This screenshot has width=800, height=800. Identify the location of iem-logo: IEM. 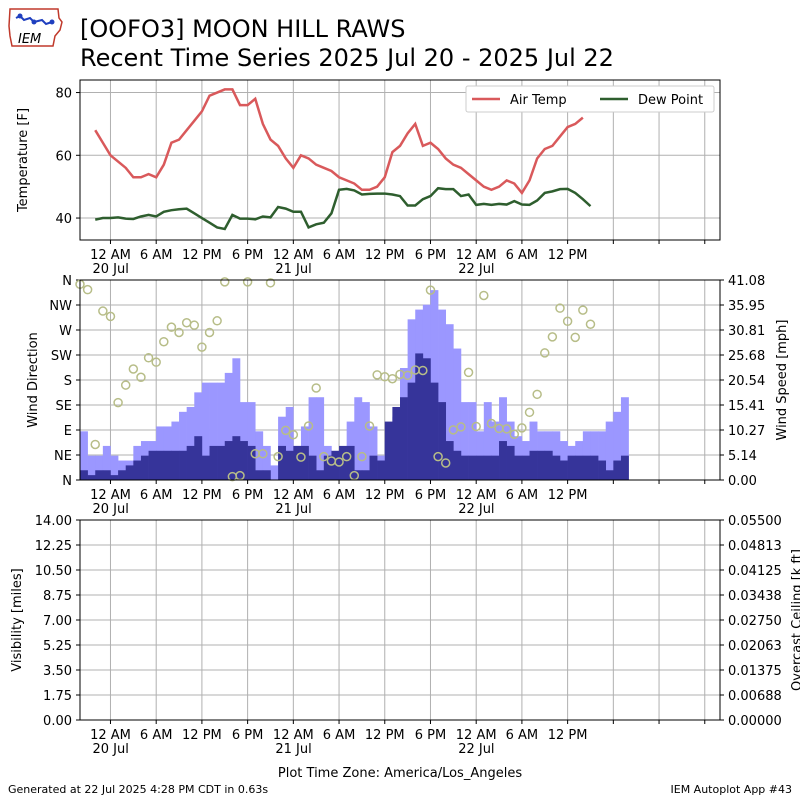
(35, 30).